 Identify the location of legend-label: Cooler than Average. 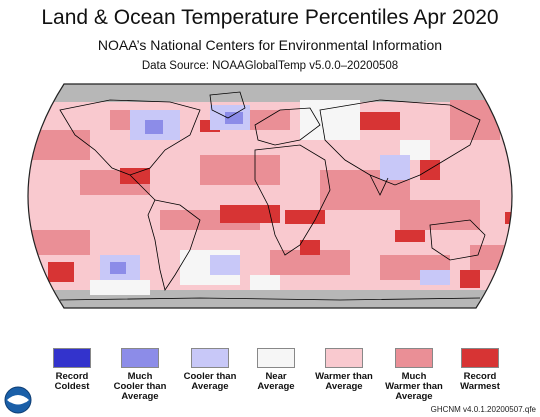
(210, 382).